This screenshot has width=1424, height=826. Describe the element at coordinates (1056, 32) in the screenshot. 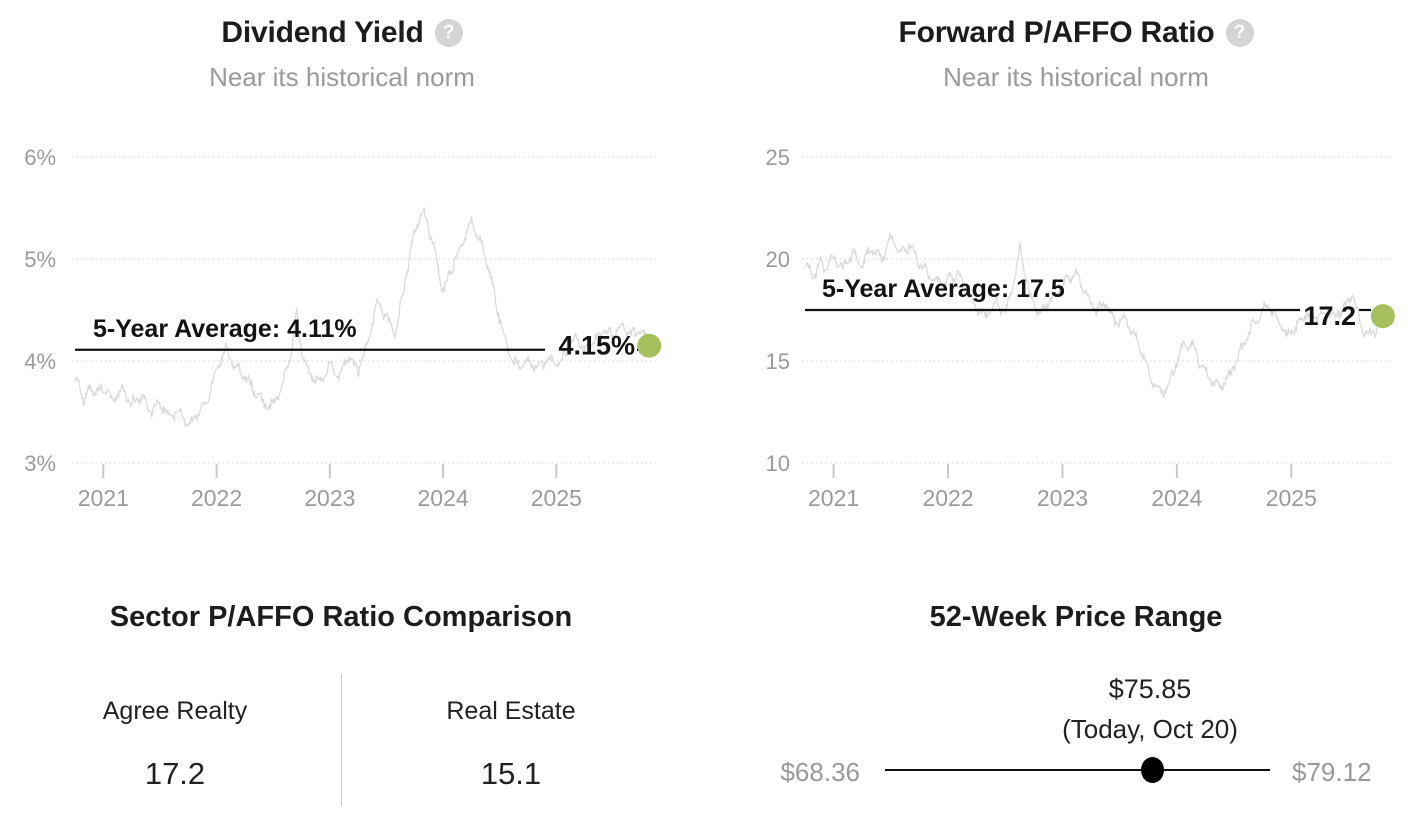

I see `paffo-title: Forward P/AFFO Ratio` at that location.